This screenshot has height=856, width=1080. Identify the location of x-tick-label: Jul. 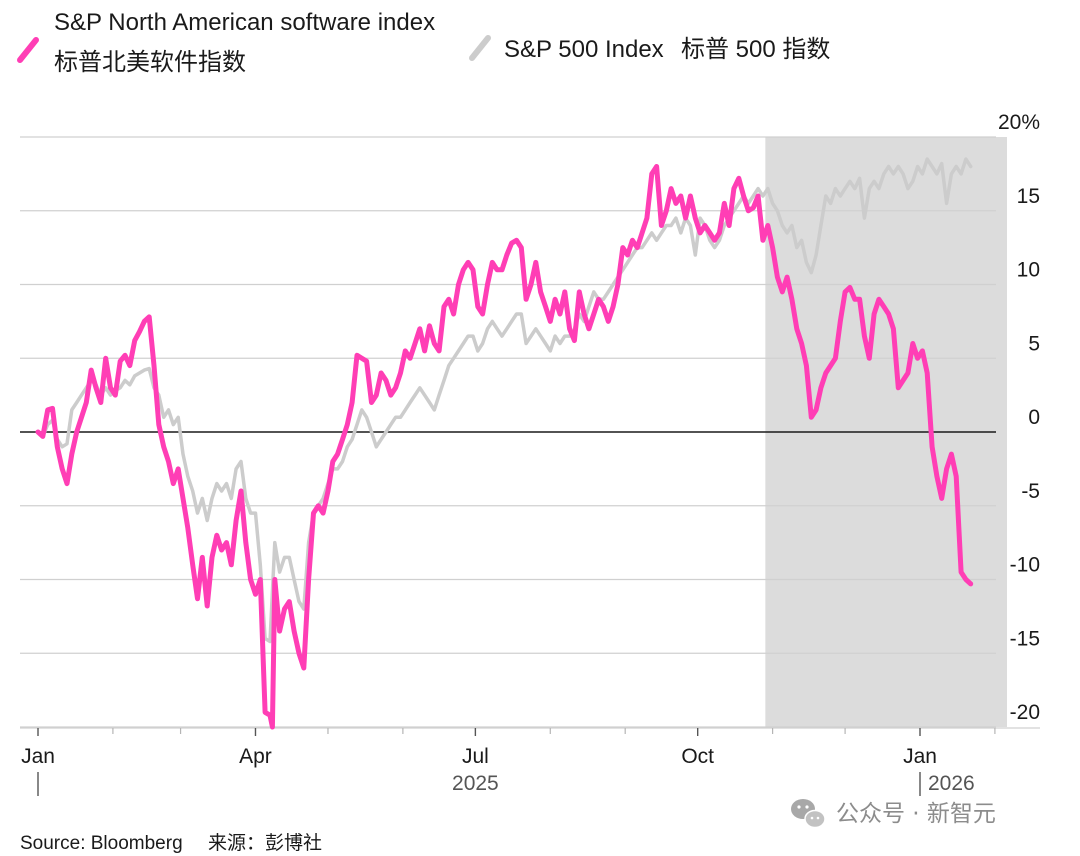
(475, 756).